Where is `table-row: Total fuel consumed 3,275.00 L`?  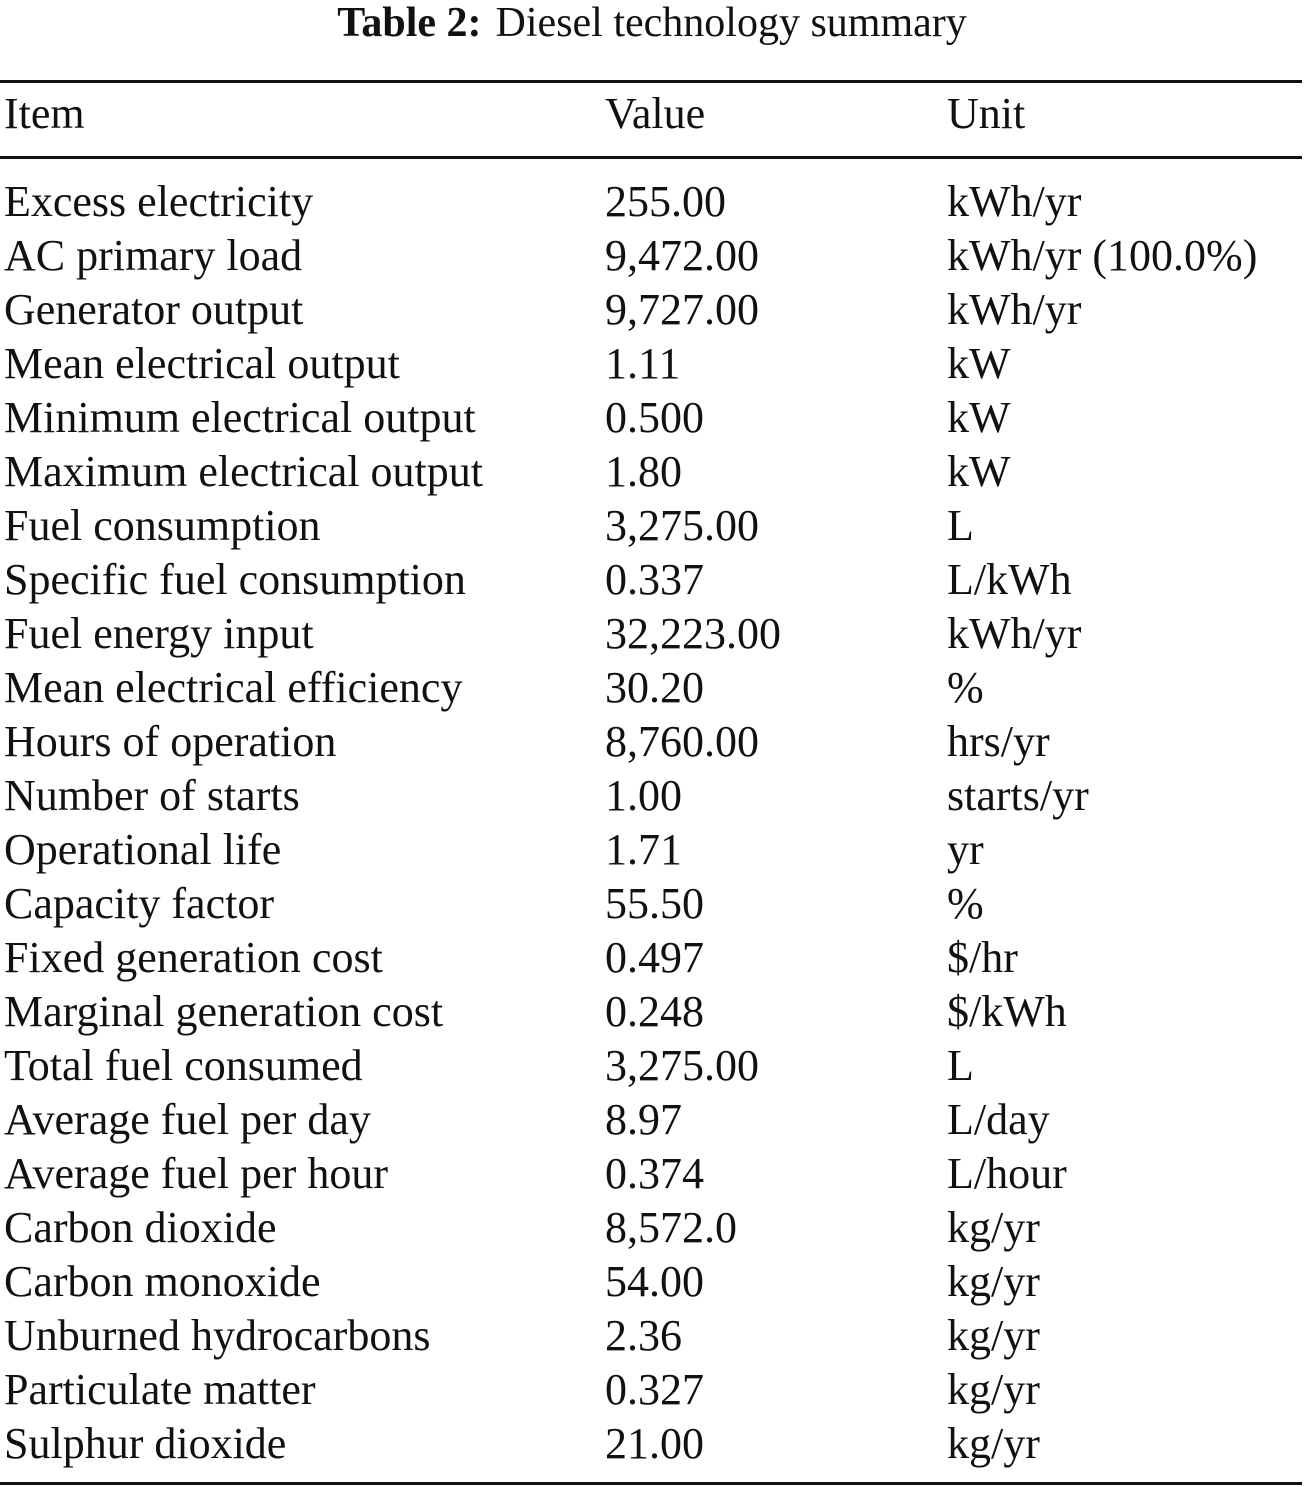
table-row: Total fuel consumed 3,275.00 L is located at coordinates (652, 1066).